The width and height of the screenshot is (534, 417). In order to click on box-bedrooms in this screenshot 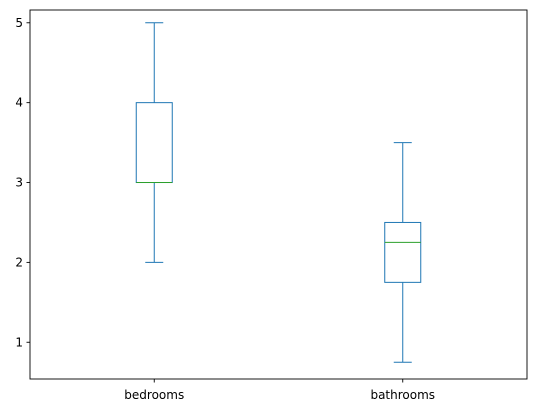, I will do `click(154, 143)`.